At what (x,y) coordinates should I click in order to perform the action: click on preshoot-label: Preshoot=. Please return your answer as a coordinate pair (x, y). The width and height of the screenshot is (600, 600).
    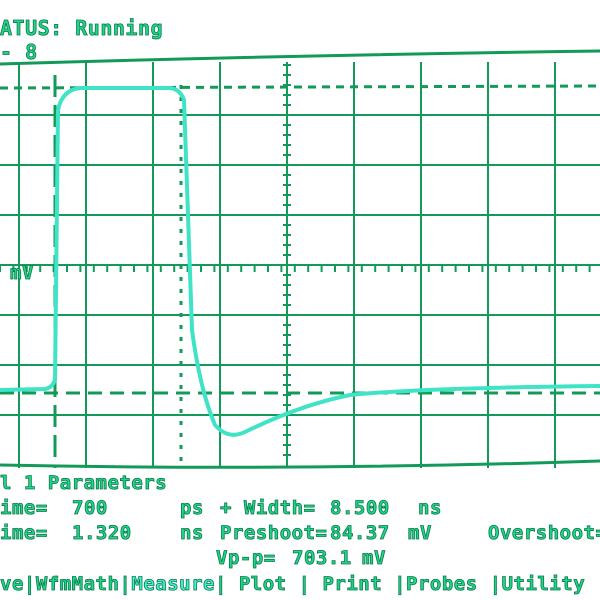
    Looking at the image, I should click on (274, 533).